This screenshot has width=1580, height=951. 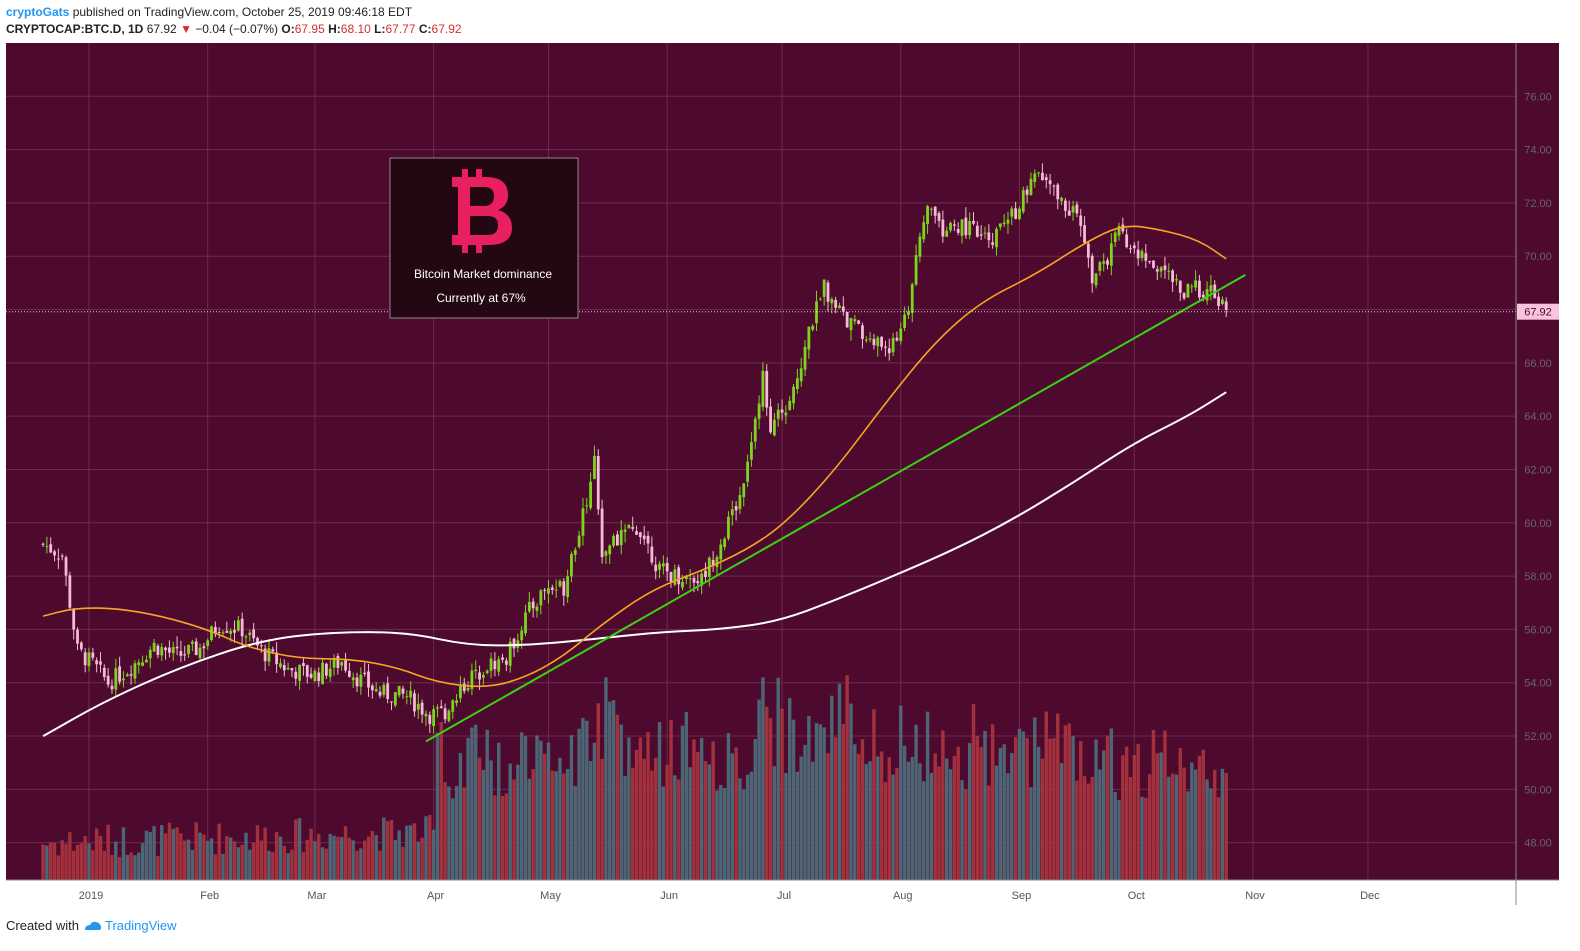 I want to click on down-arrow-icon: ▼, so click(x=186, y=29).